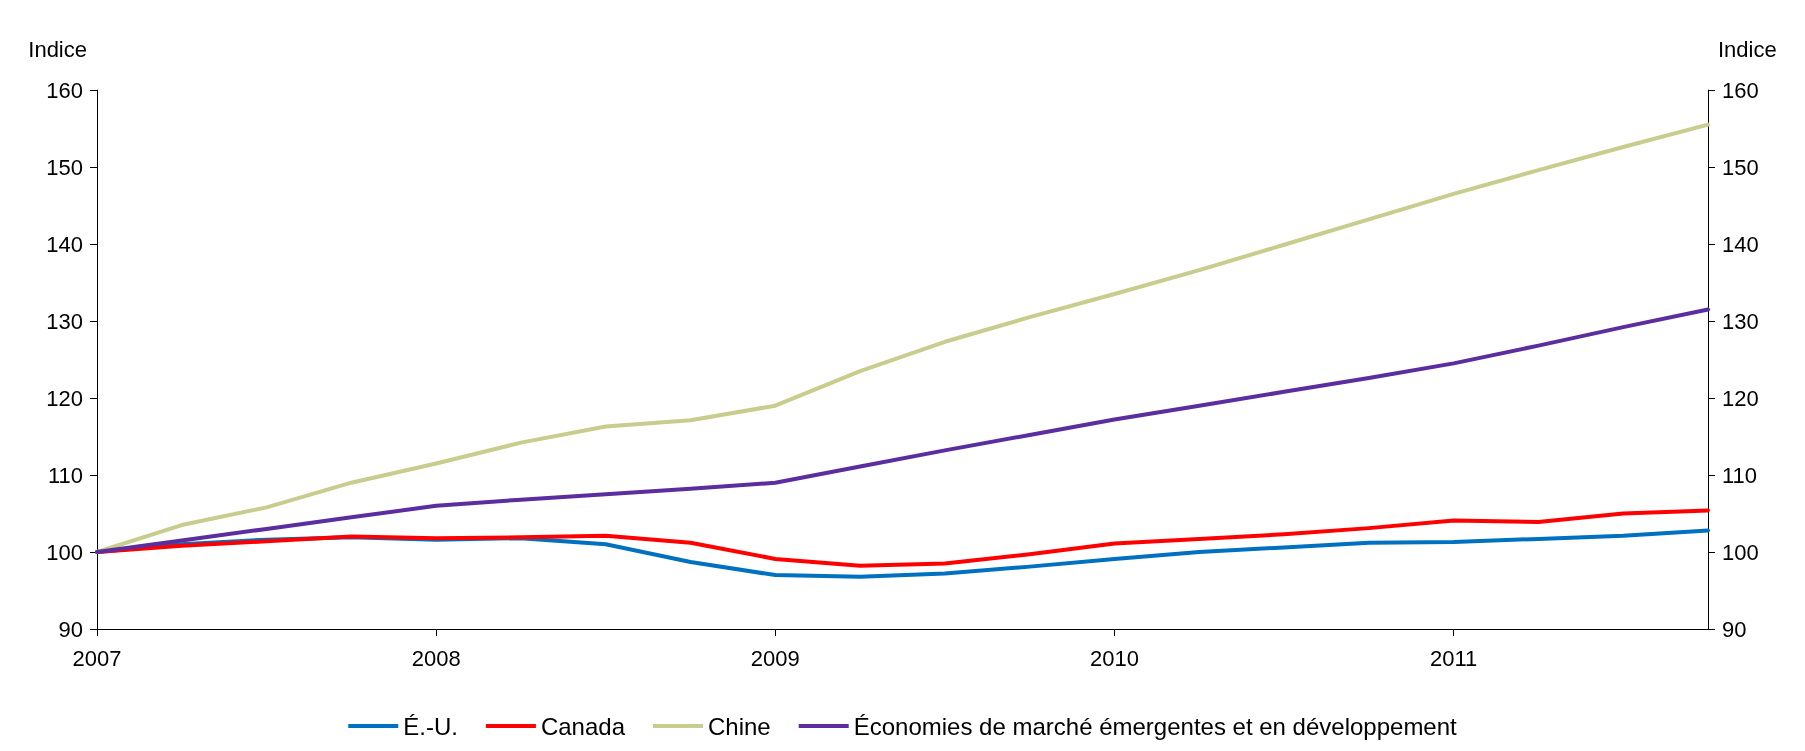  I want to click on y2-axis-title: Indice, so click(1747, 49).